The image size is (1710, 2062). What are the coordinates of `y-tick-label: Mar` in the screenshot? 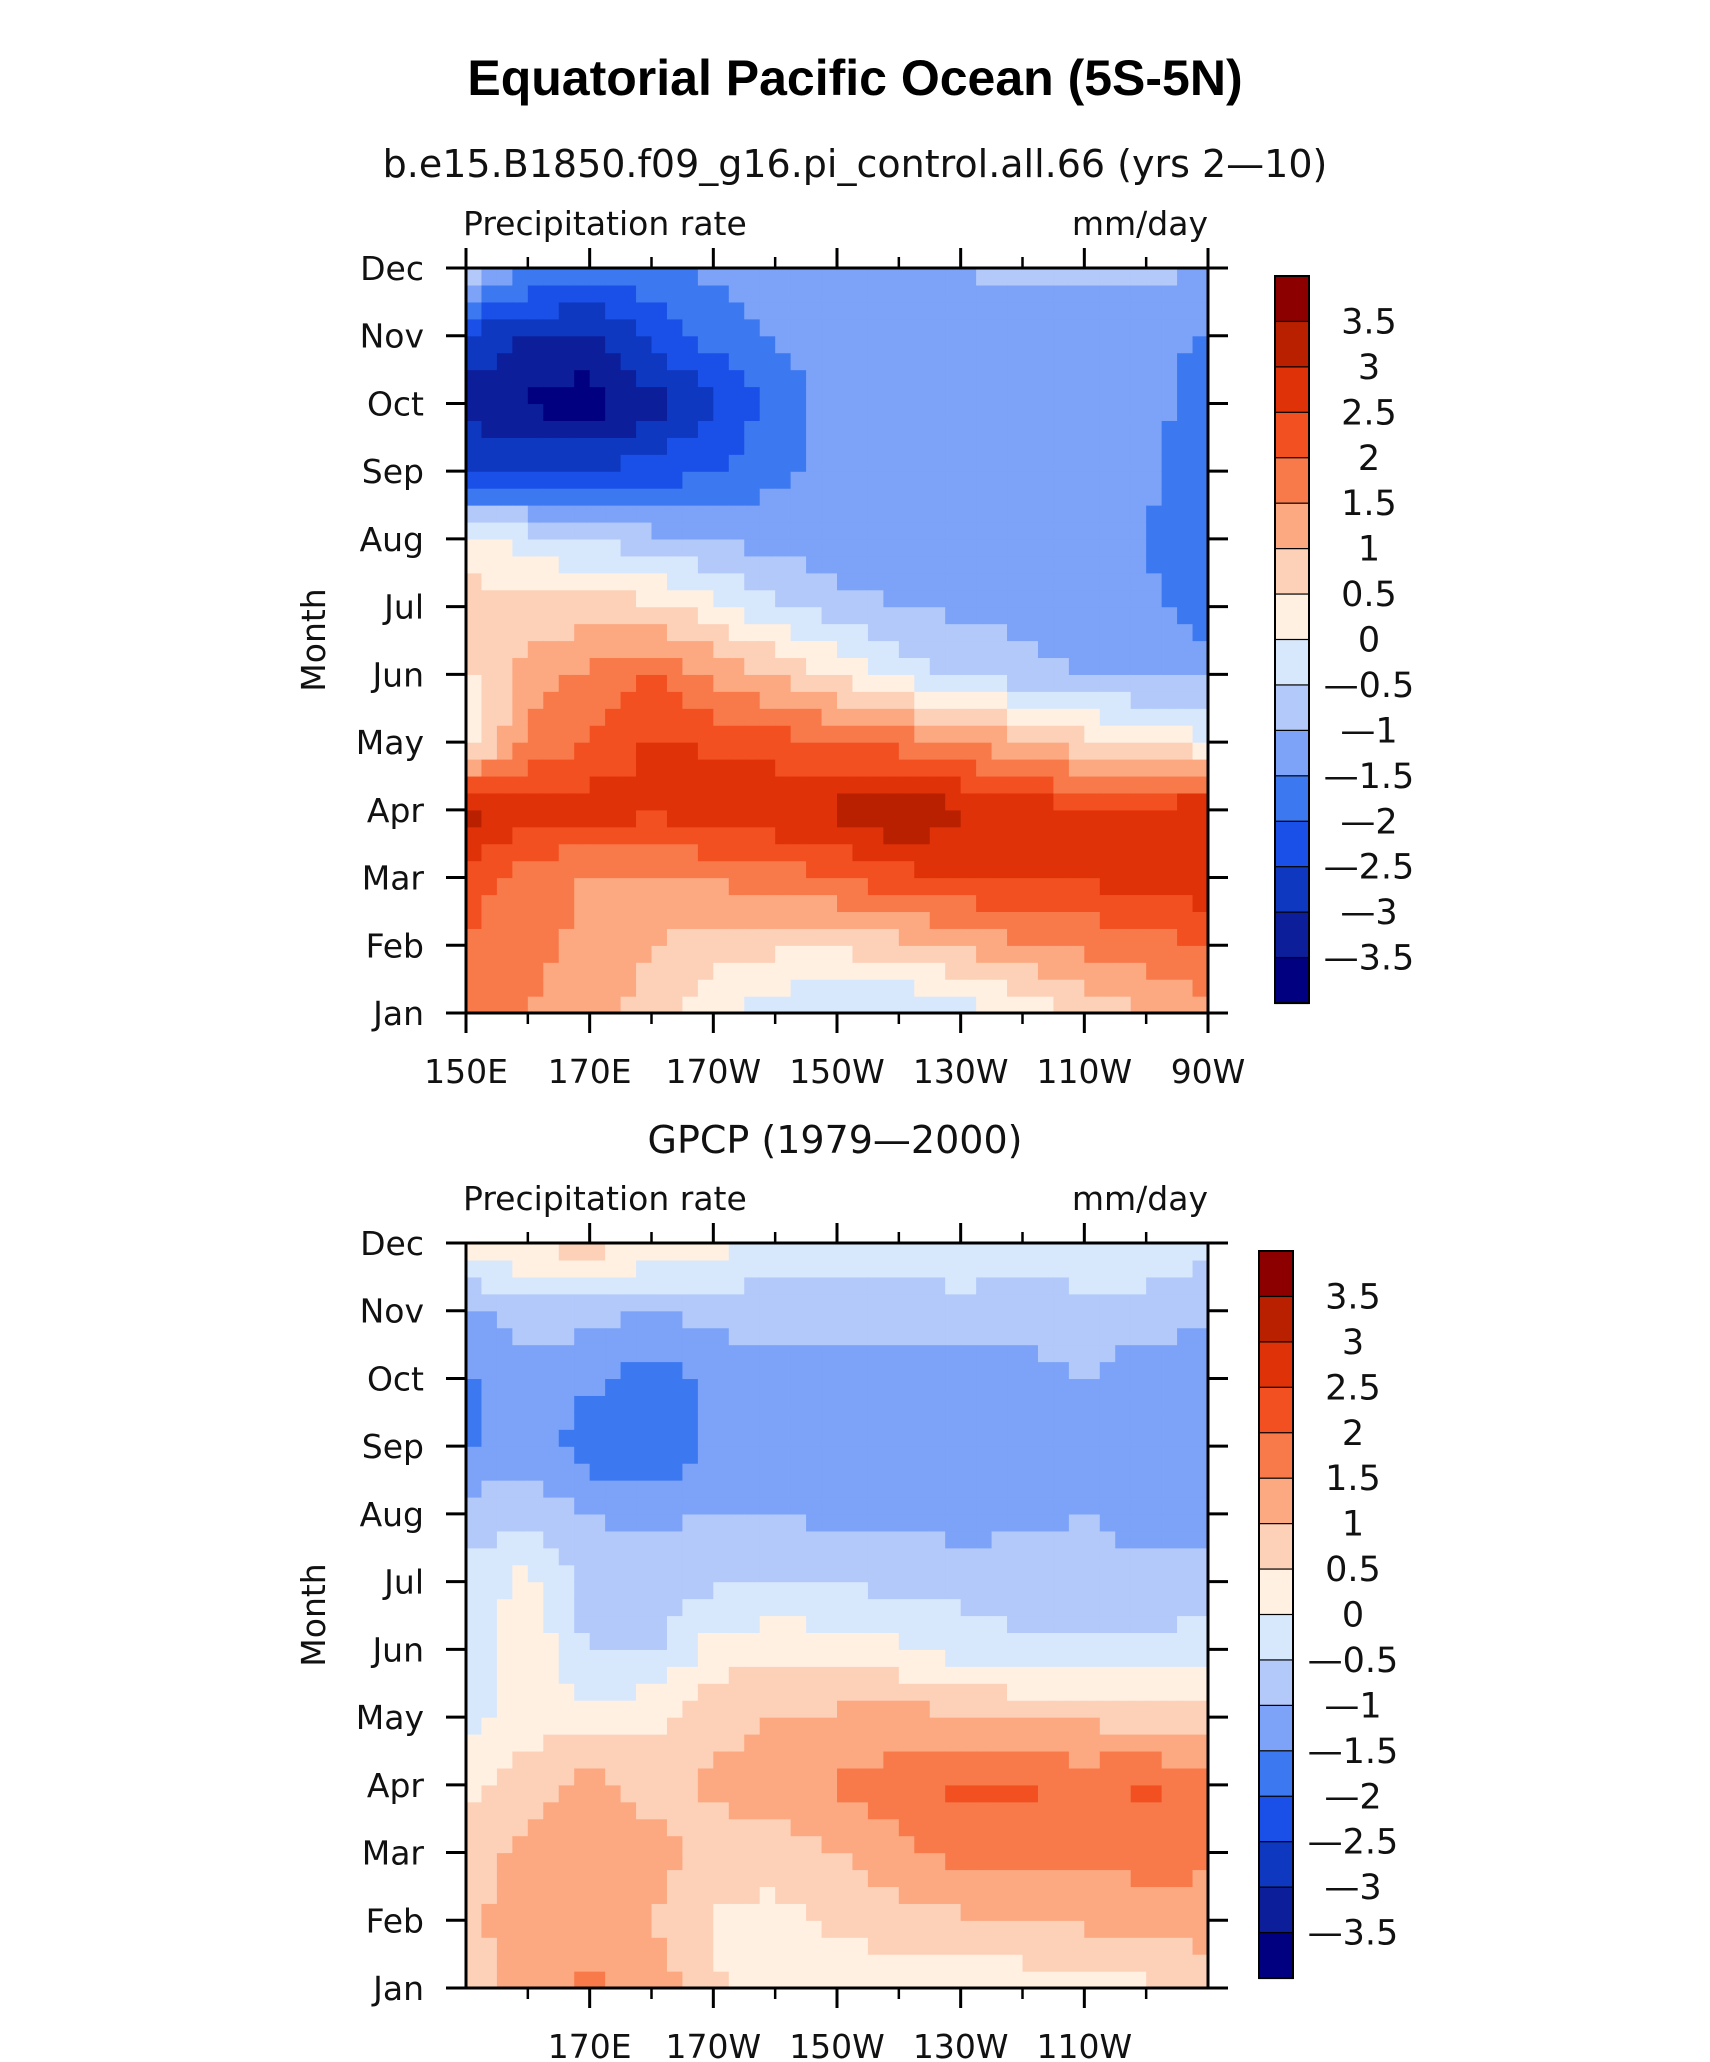 It's located at (393, 1853).